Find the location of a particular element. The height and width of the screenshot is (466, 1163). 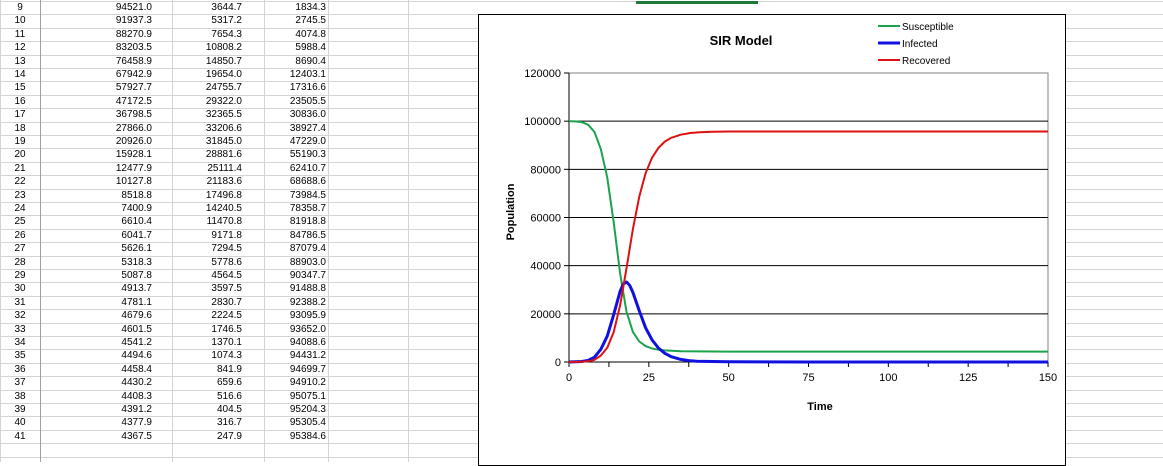

row-number: 10 is located at coordinates (20, 21).